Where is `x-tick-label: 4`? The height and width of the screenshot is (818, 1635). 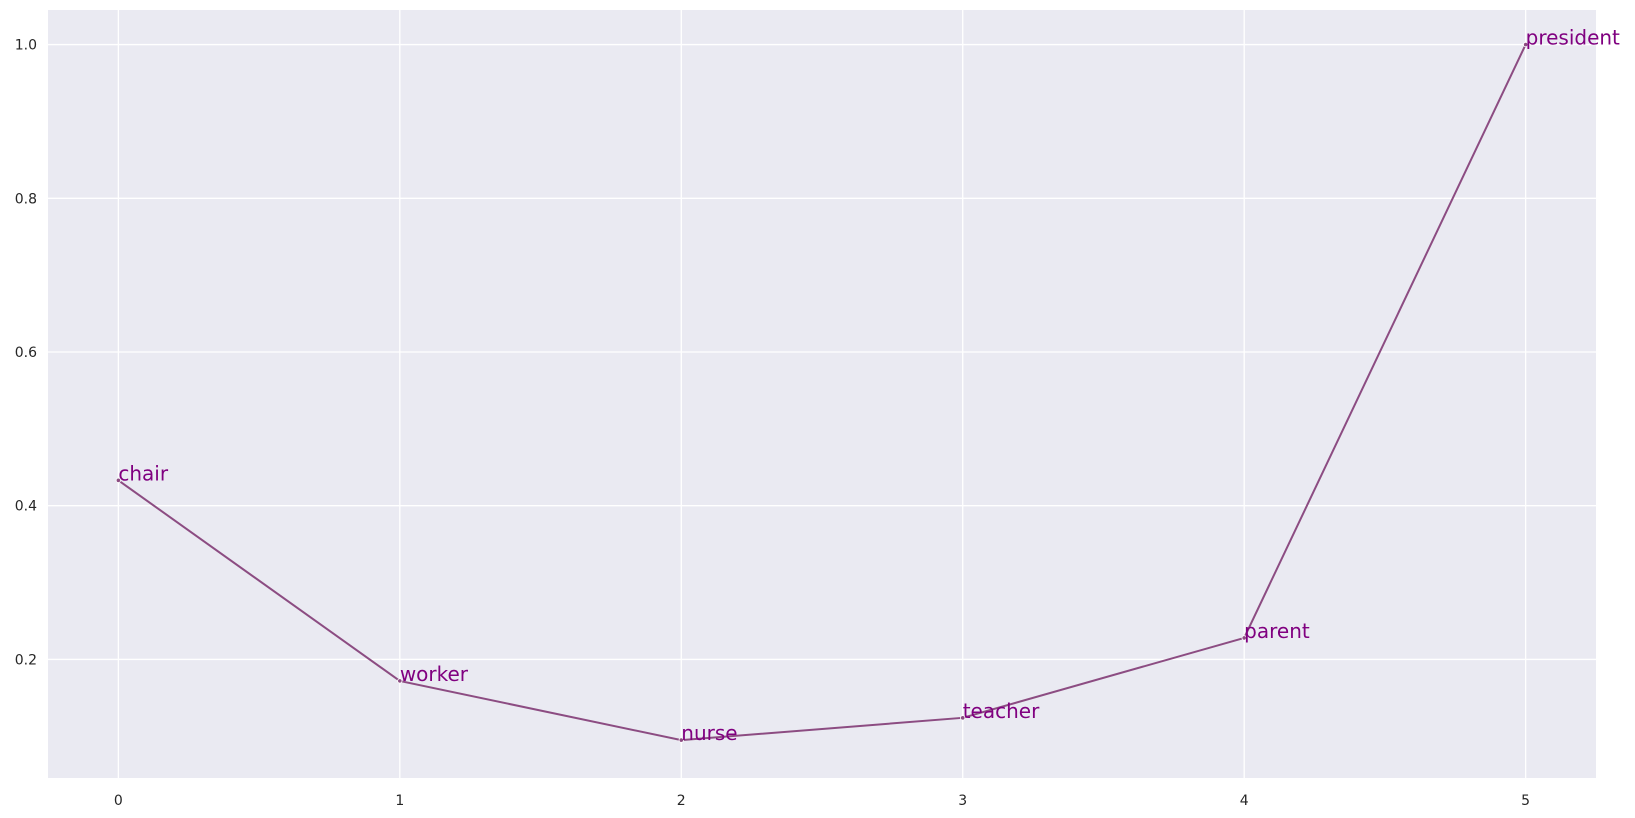 x-tick-label: 4 is located at coordinates (1244, 801).